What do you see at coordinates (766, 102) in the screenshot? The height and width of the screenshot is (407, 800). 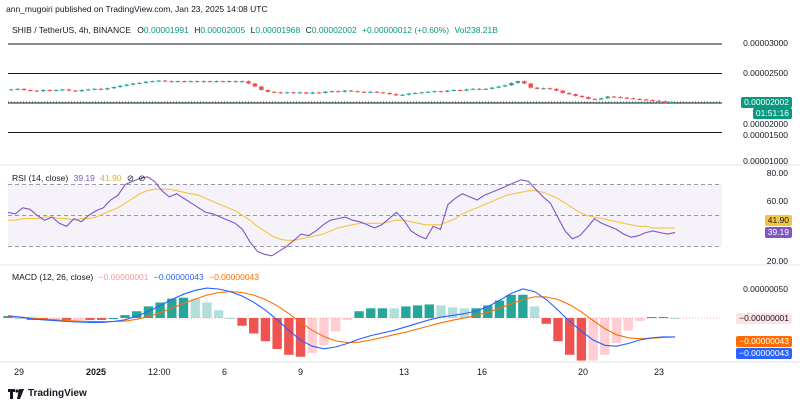 I see `current-price-tag: 0.00002002` at bounding box center [766, 102].